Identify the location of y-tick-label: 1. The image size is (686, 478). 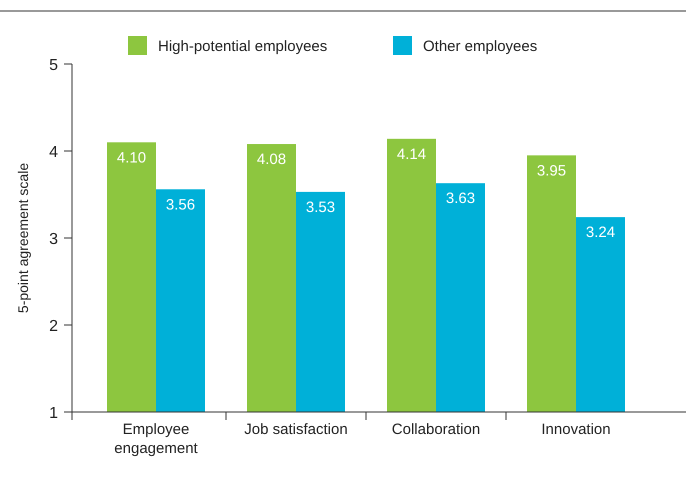
(53, 413).